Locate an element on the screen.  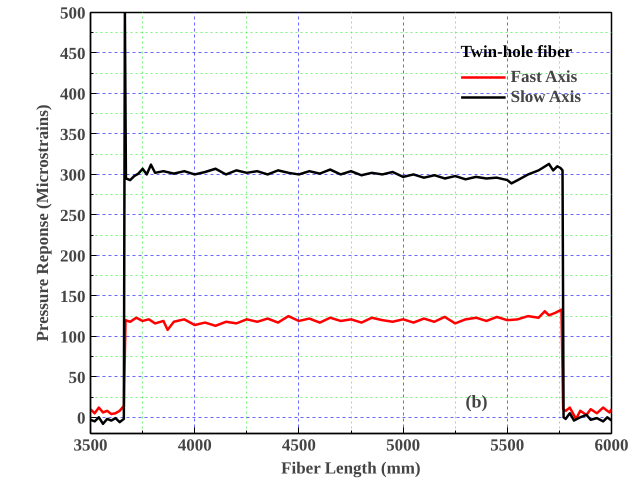
y-tick-label: 250 is located at coordinates (73, 215).